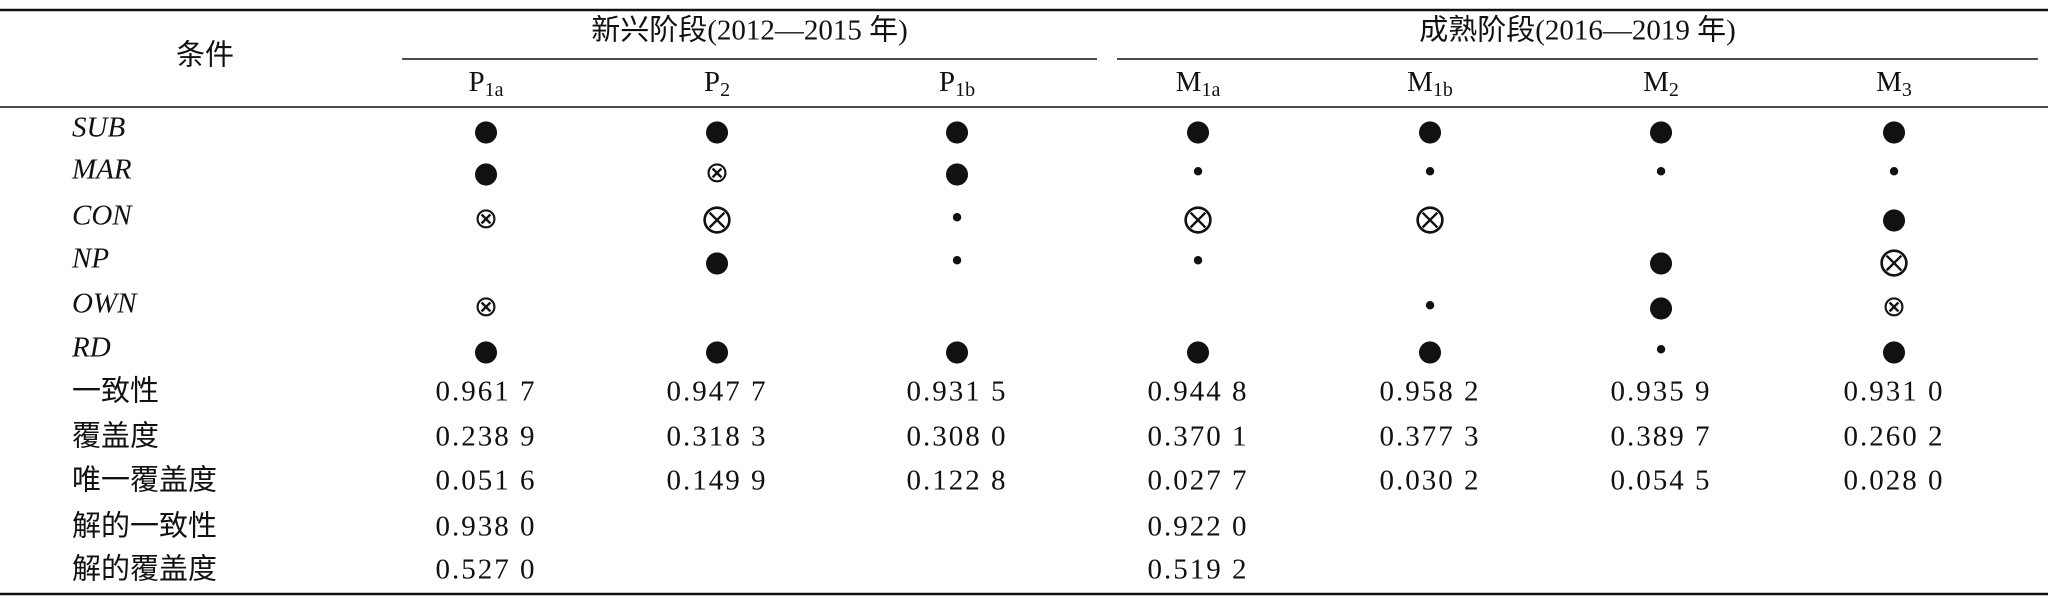 The height and width of the screenshot is (608, 2048). I want to click on condition-label: OWN, so click(105, 304).